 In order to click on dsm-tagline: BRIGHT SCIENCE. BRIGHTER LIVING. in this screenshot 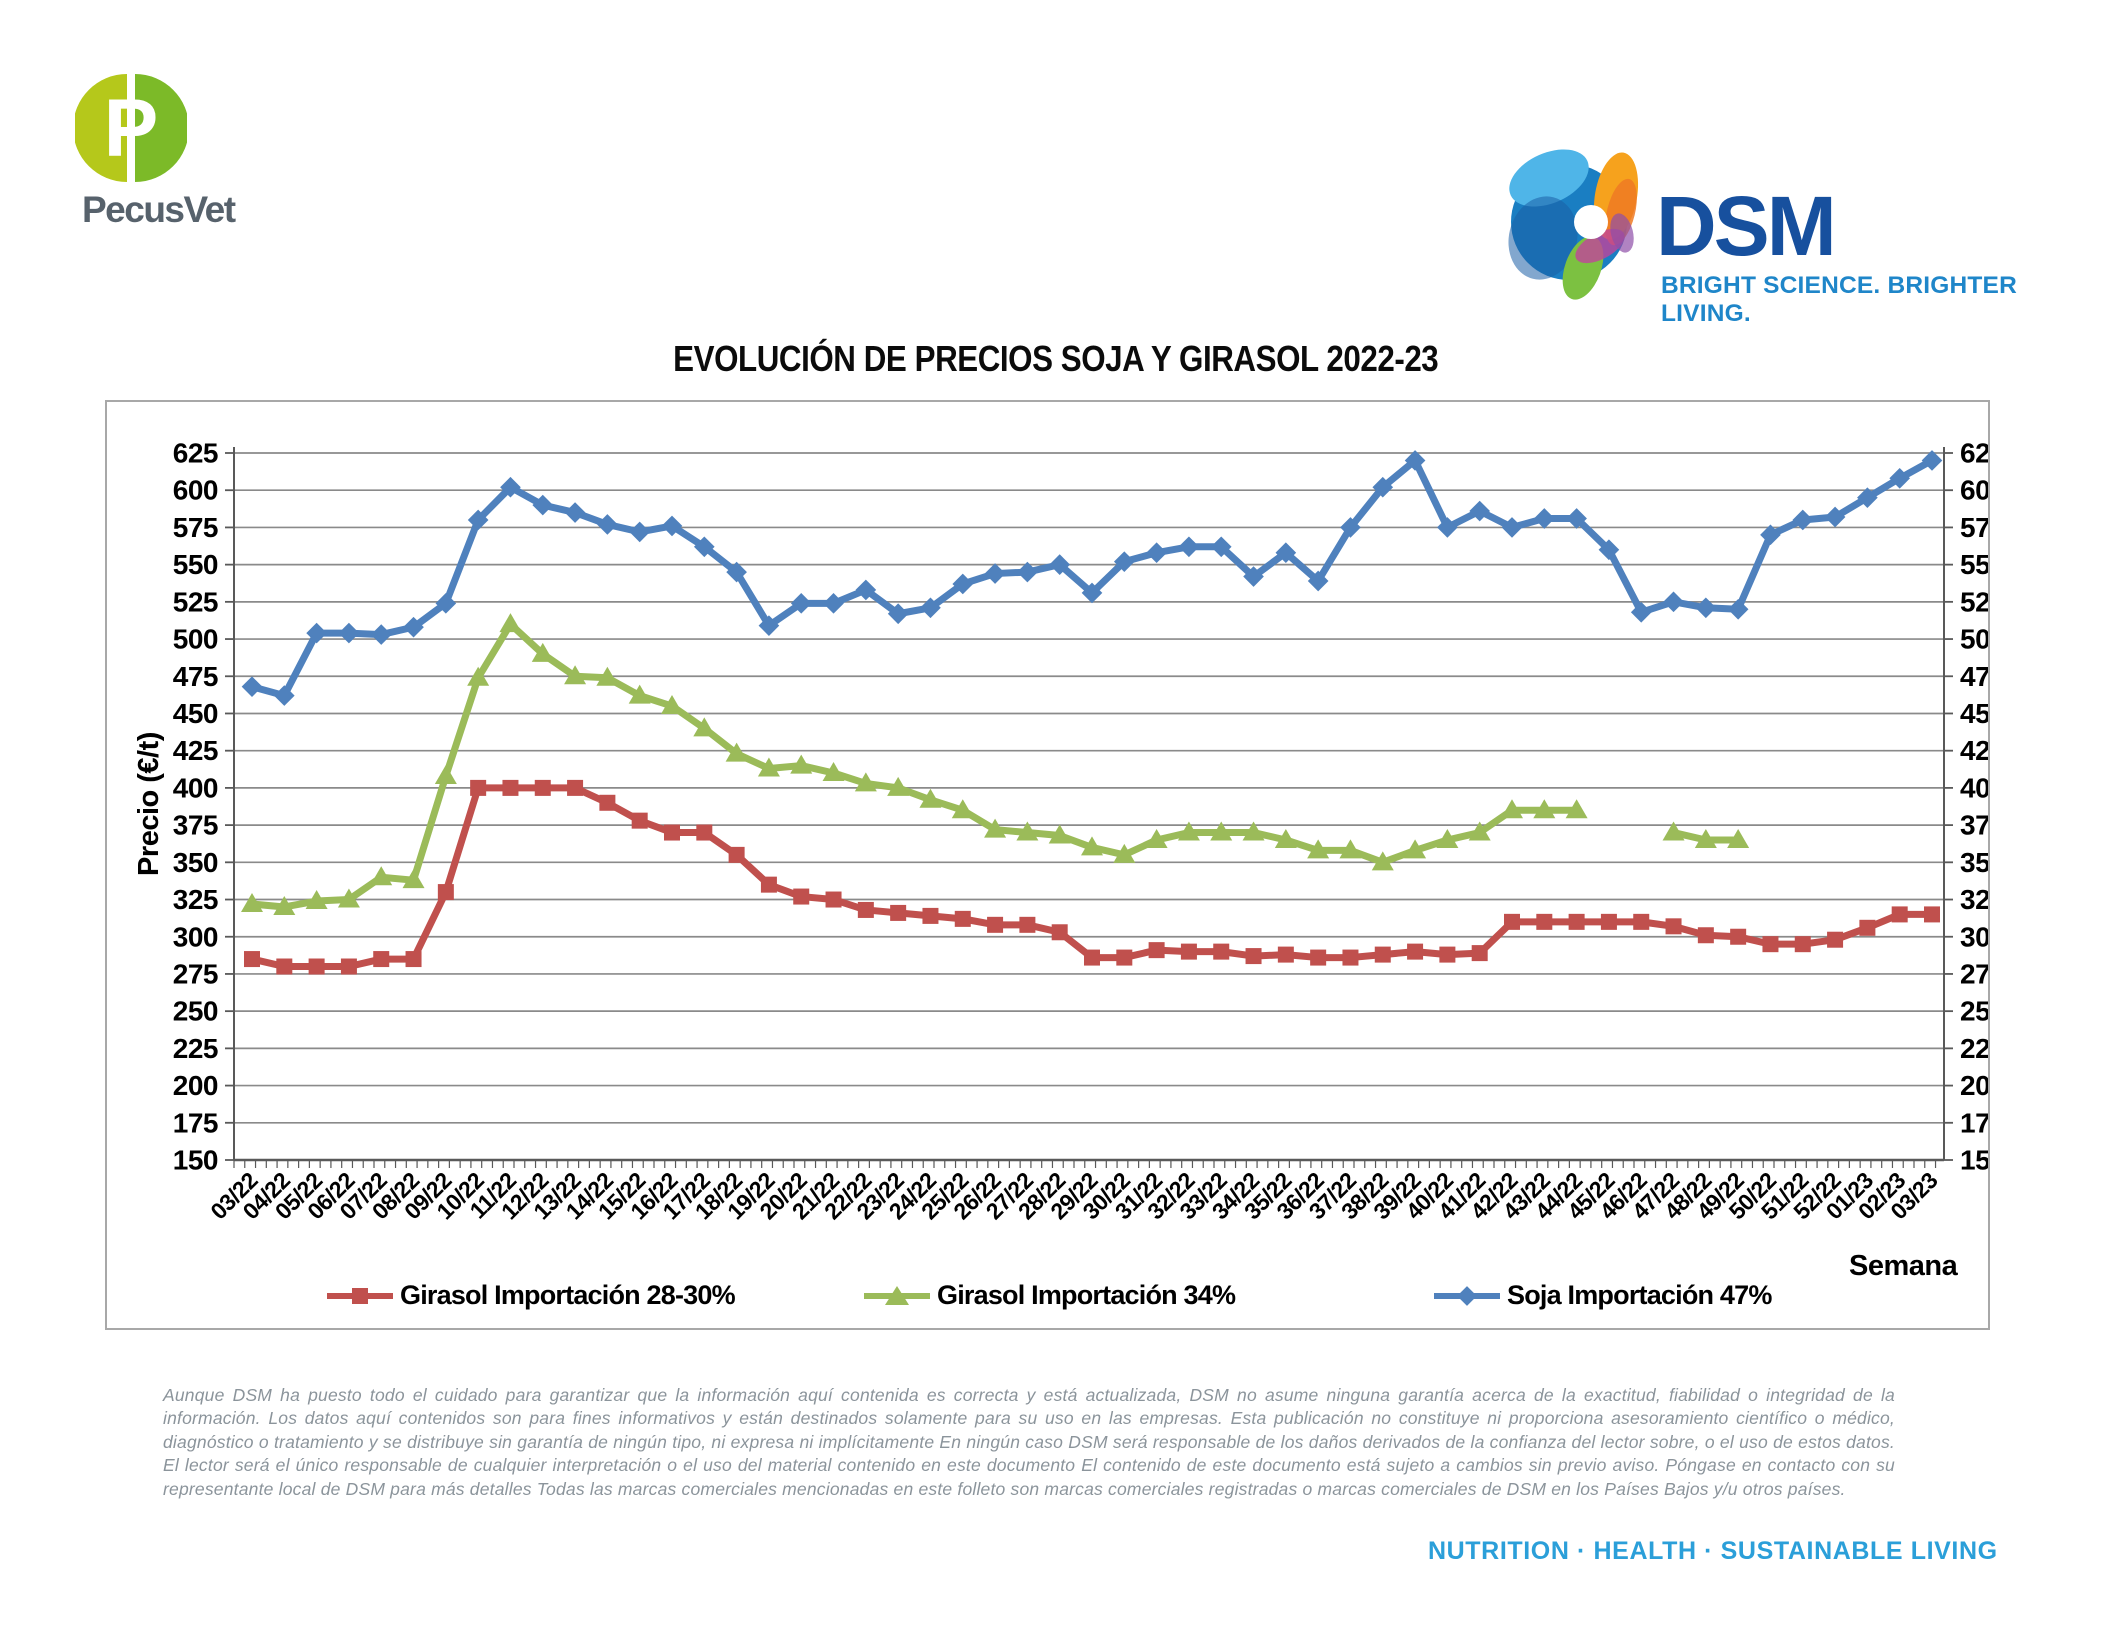, I will do `click(1839, 299)`.